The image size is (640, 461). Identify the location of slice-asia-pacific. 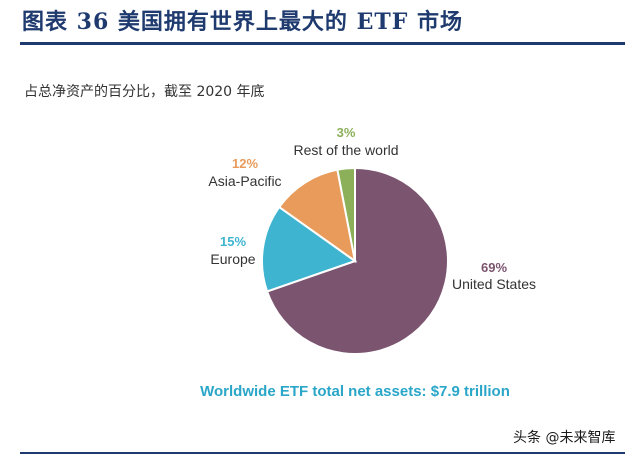
(317, 216).